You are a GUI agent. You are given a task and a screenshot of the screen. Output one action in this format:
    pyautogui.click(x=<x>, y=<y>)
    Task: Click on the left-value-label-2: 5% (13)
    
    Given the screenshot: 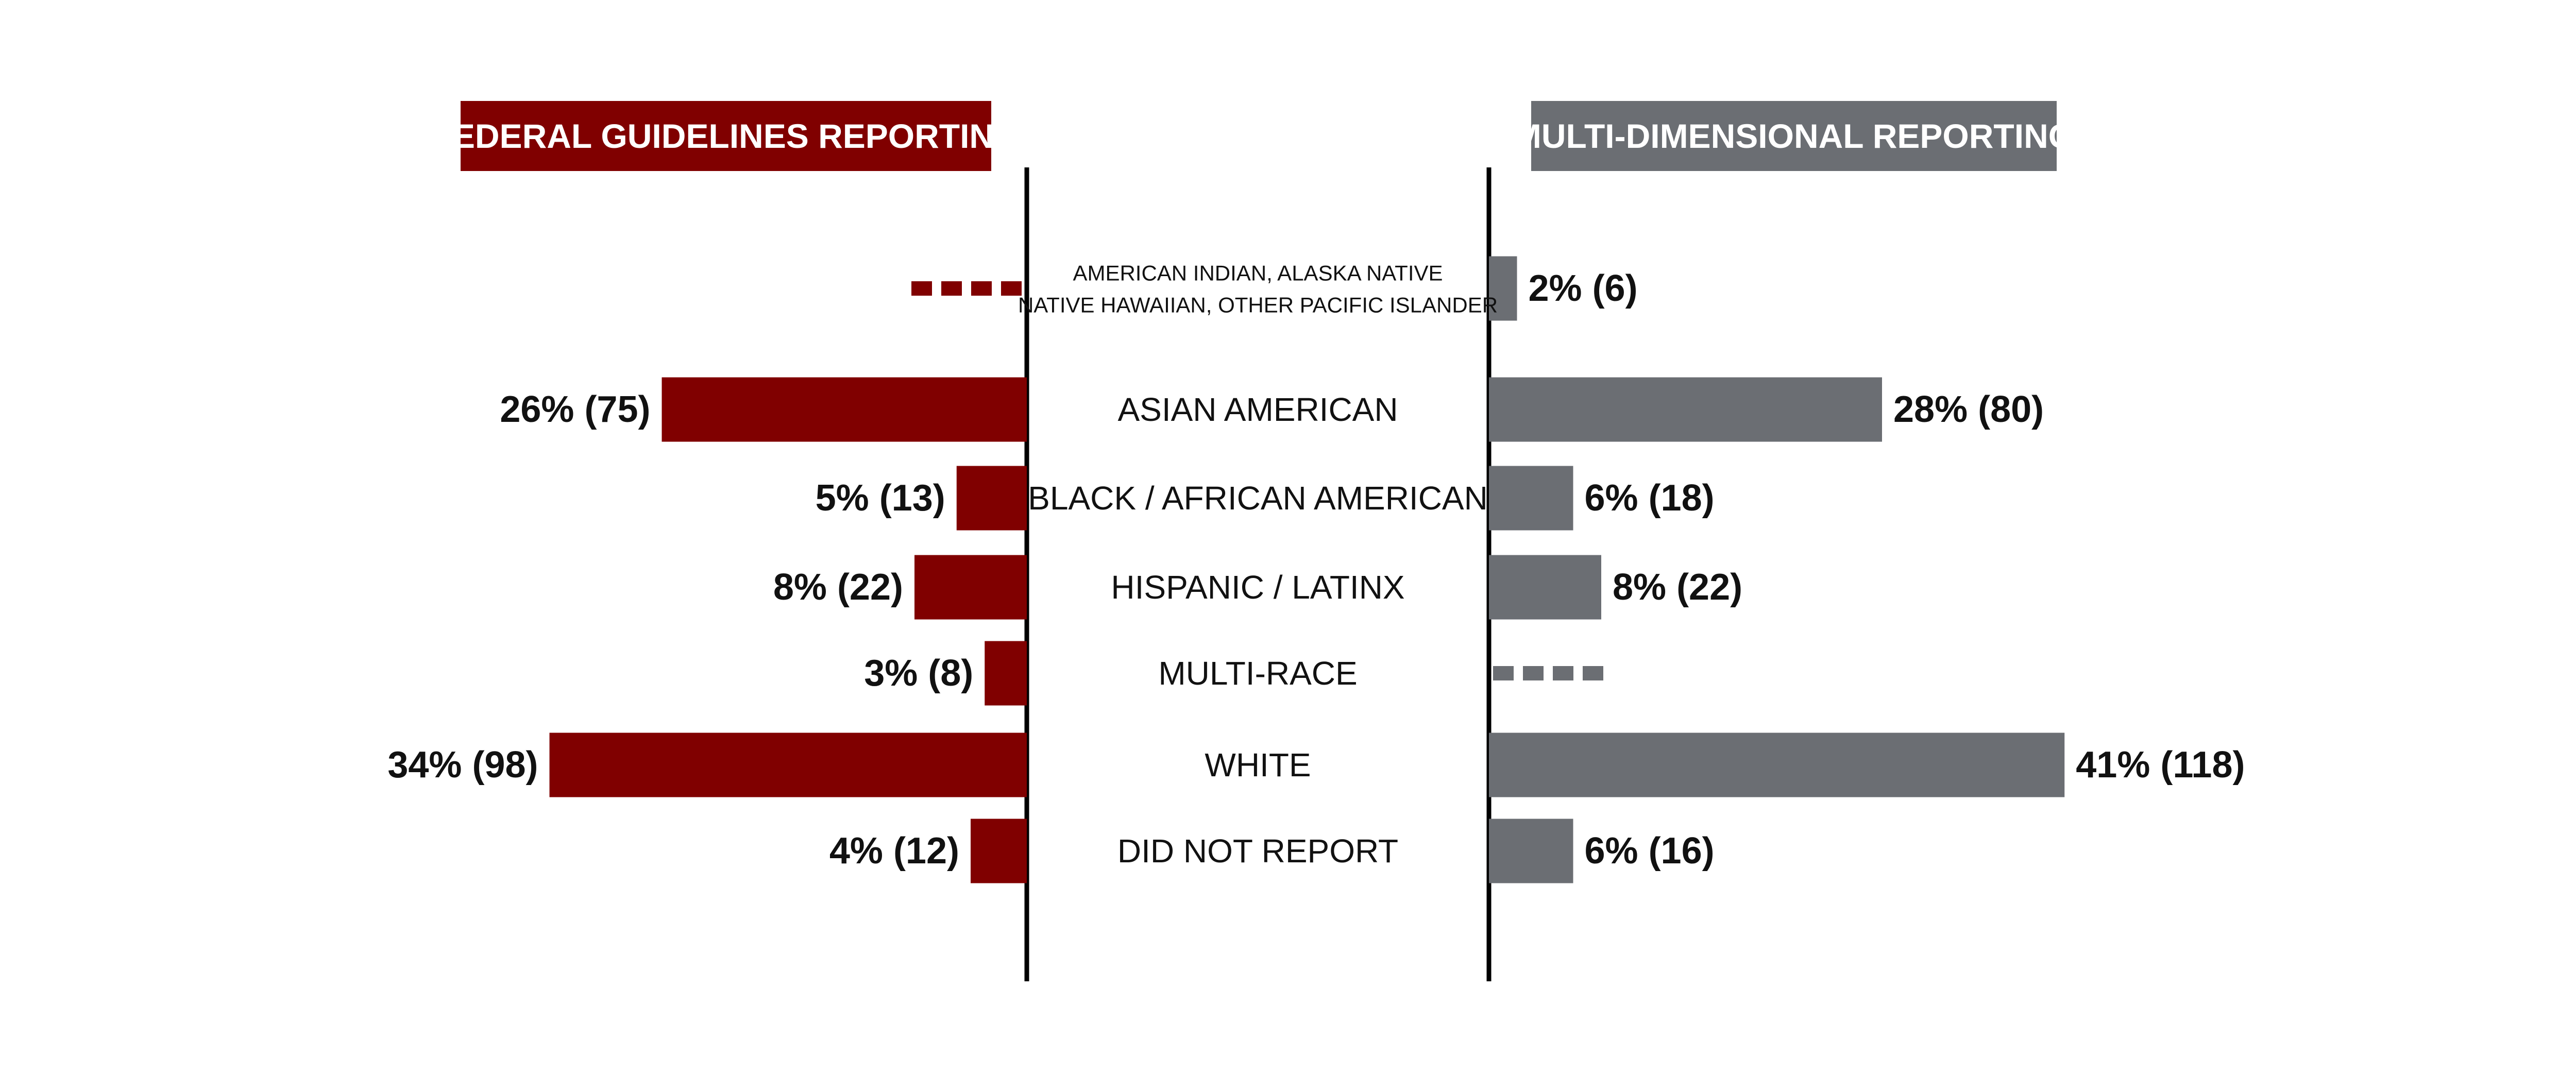 What is the action you would take?
    pyautogui.click(x=880, y=498)
    